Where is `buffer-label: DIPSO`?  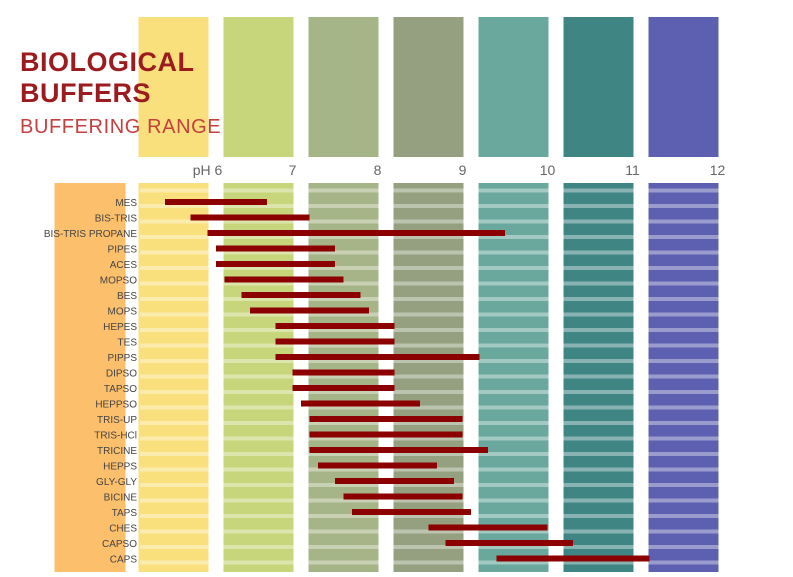
buffer-label: DIPSO is located at coordinates (121, 374).